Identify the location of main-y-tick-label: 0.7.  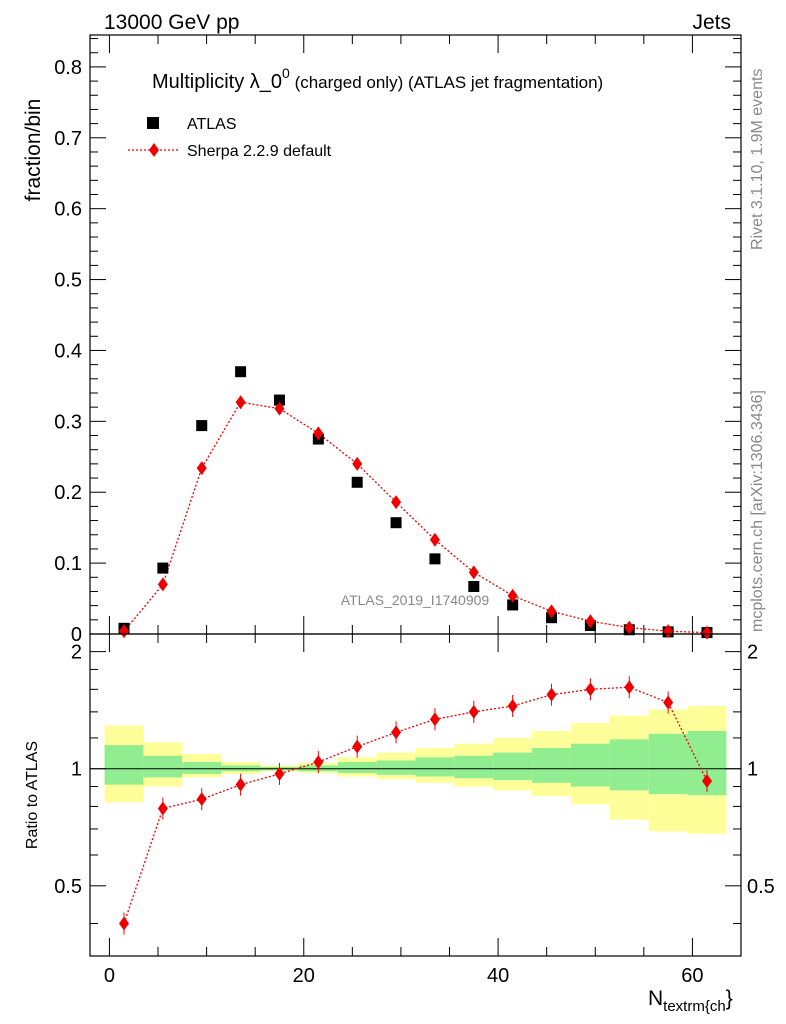
(68, 139).